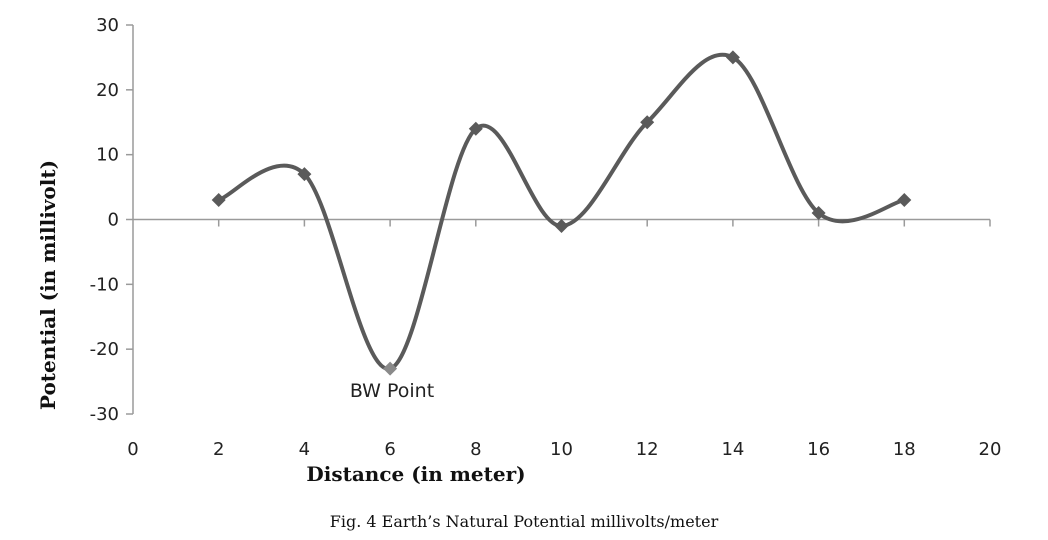  What do you see at coordinates (818, 449) in the screenshot?
I see `x-tick-label: 16` at bounding box center [818, 449].